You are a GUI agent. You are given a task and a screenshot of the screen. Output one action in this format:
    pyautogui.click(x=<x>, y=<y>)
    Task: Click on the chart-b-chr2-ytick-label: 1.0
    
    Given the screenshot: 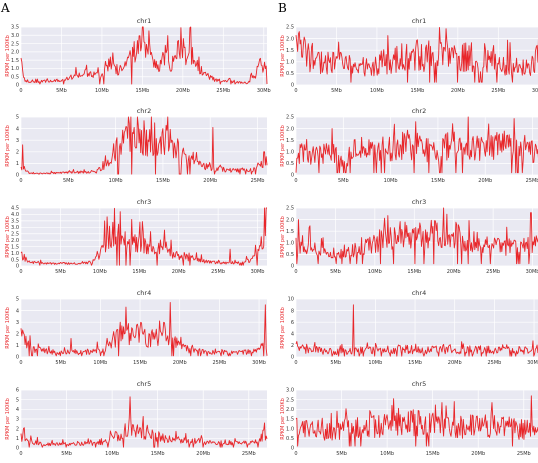 What is the action you would take?
    pyautogui.click(x=290, y=153)
    